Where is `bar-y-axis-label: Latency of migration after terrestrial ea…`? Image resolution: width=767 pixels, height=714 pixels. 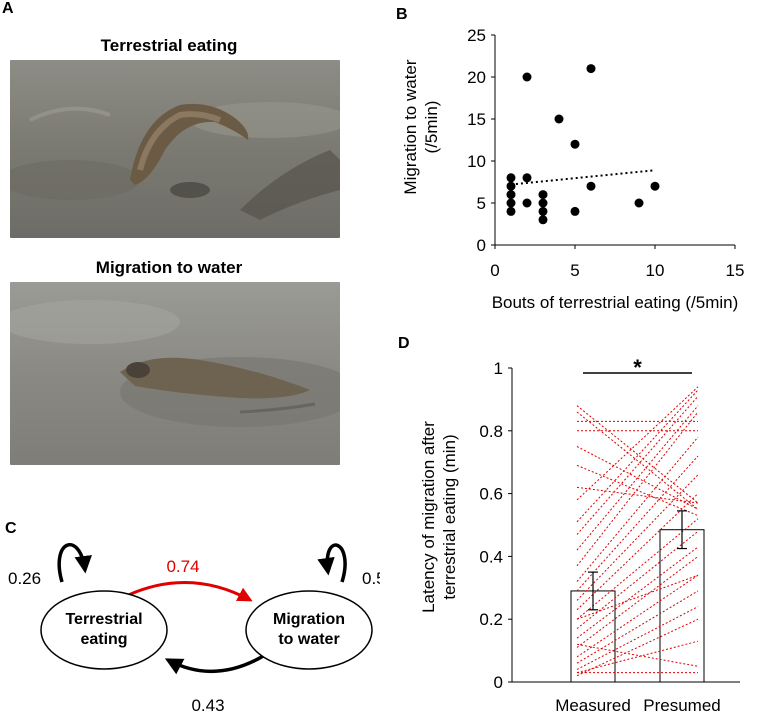 bar-y-axis-label: Latency of migration after terrestrial ea… is located at coordinates (439, 517).